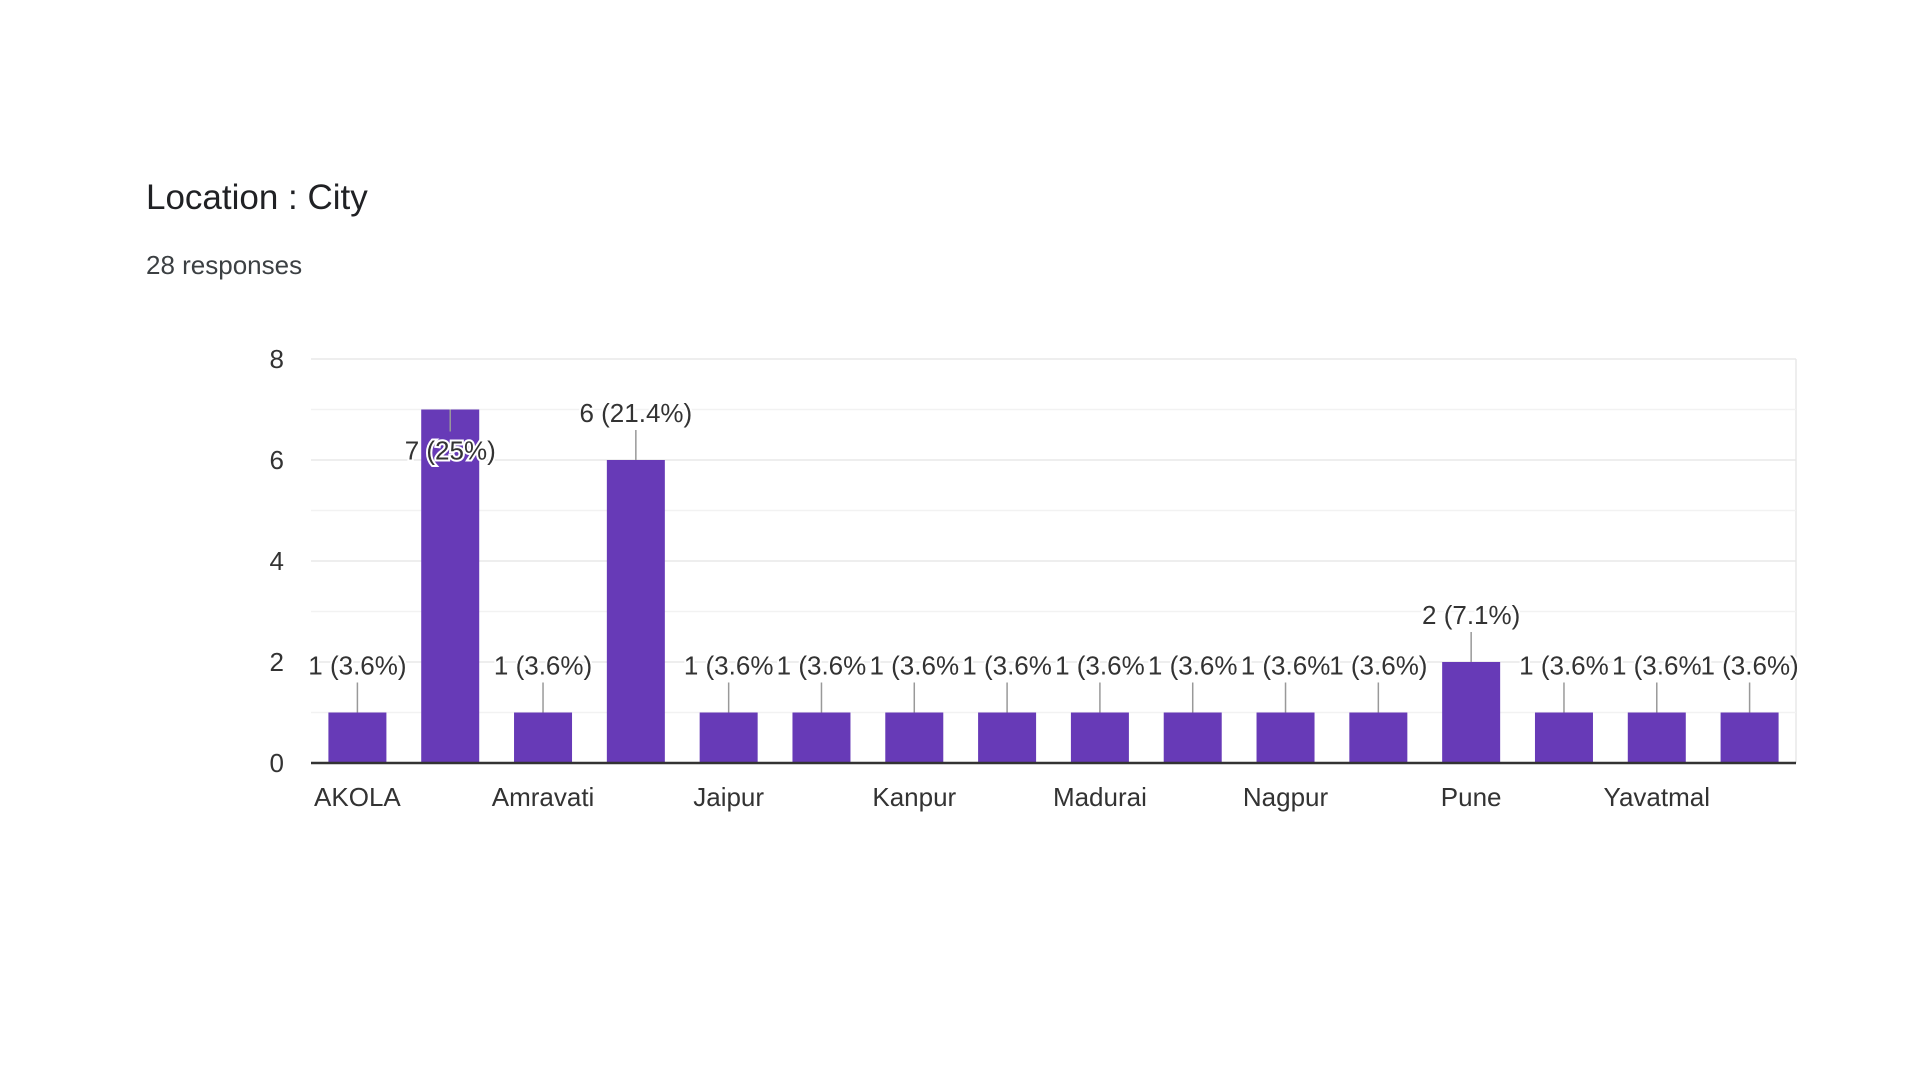 The image size is (1920, 1080). I want to click on data-label: 2 (7.1%), so click(1471, 615).